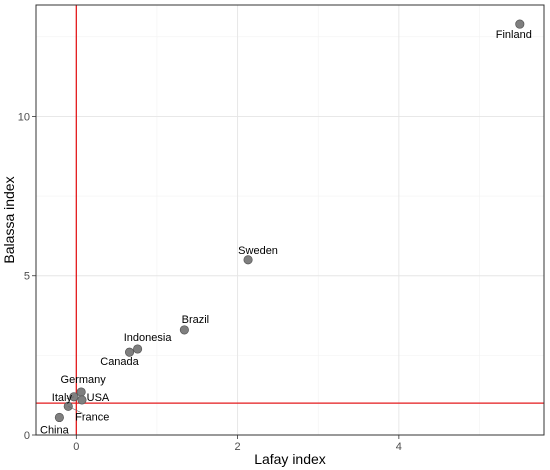 This screenshot has height=470, width=550. I want to click on point-label-china: China, so click(55, 430).